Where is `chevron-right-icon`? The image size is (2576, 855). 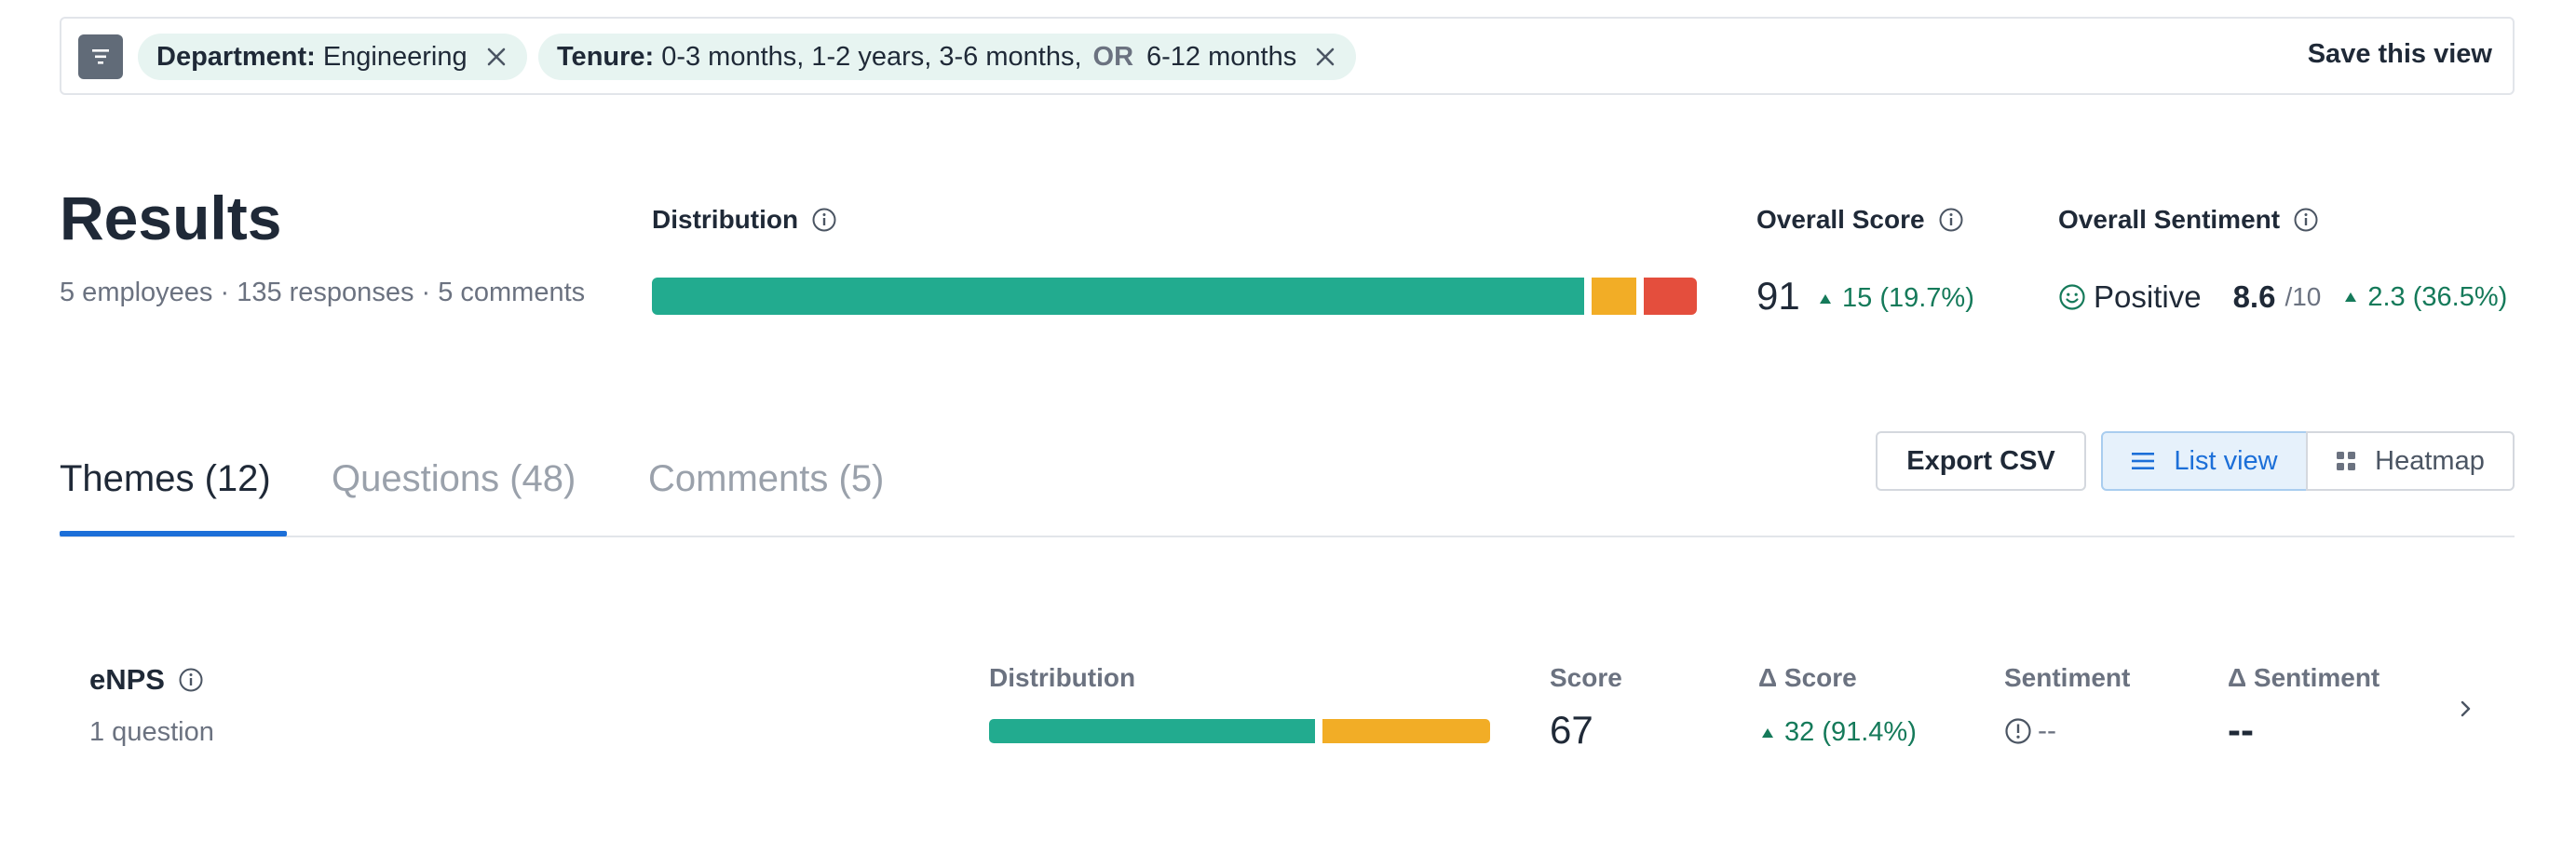 chevron-right-icon is located at coordinates (2466, 711).